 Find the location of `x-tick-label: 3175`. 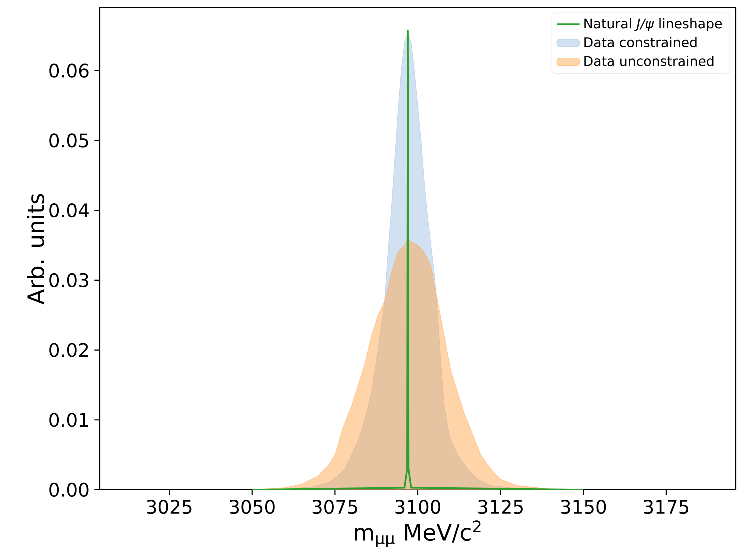

x-tick-label: 3175 is located at coordinates (666, 507).